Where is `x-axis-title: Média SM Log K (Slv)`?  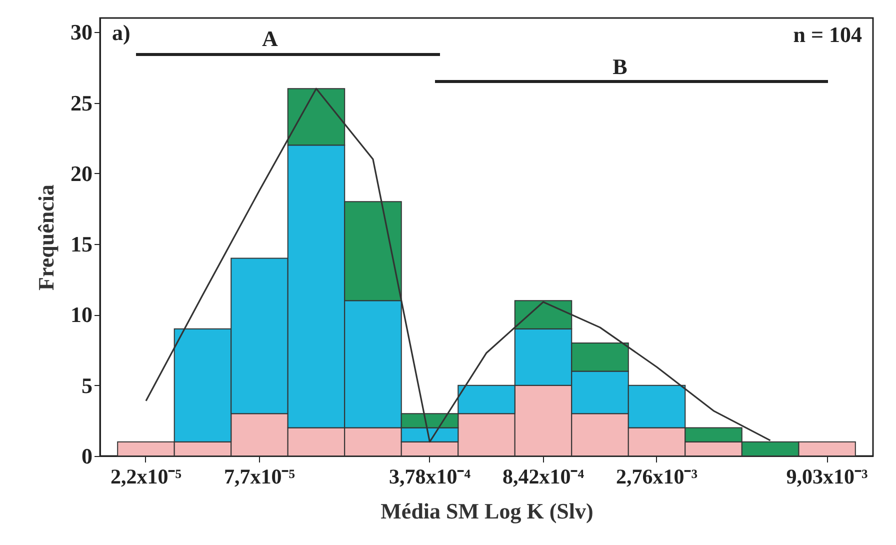
x-axis-title: Média SM Log K (Slv) is located at coordinates (487, 511).